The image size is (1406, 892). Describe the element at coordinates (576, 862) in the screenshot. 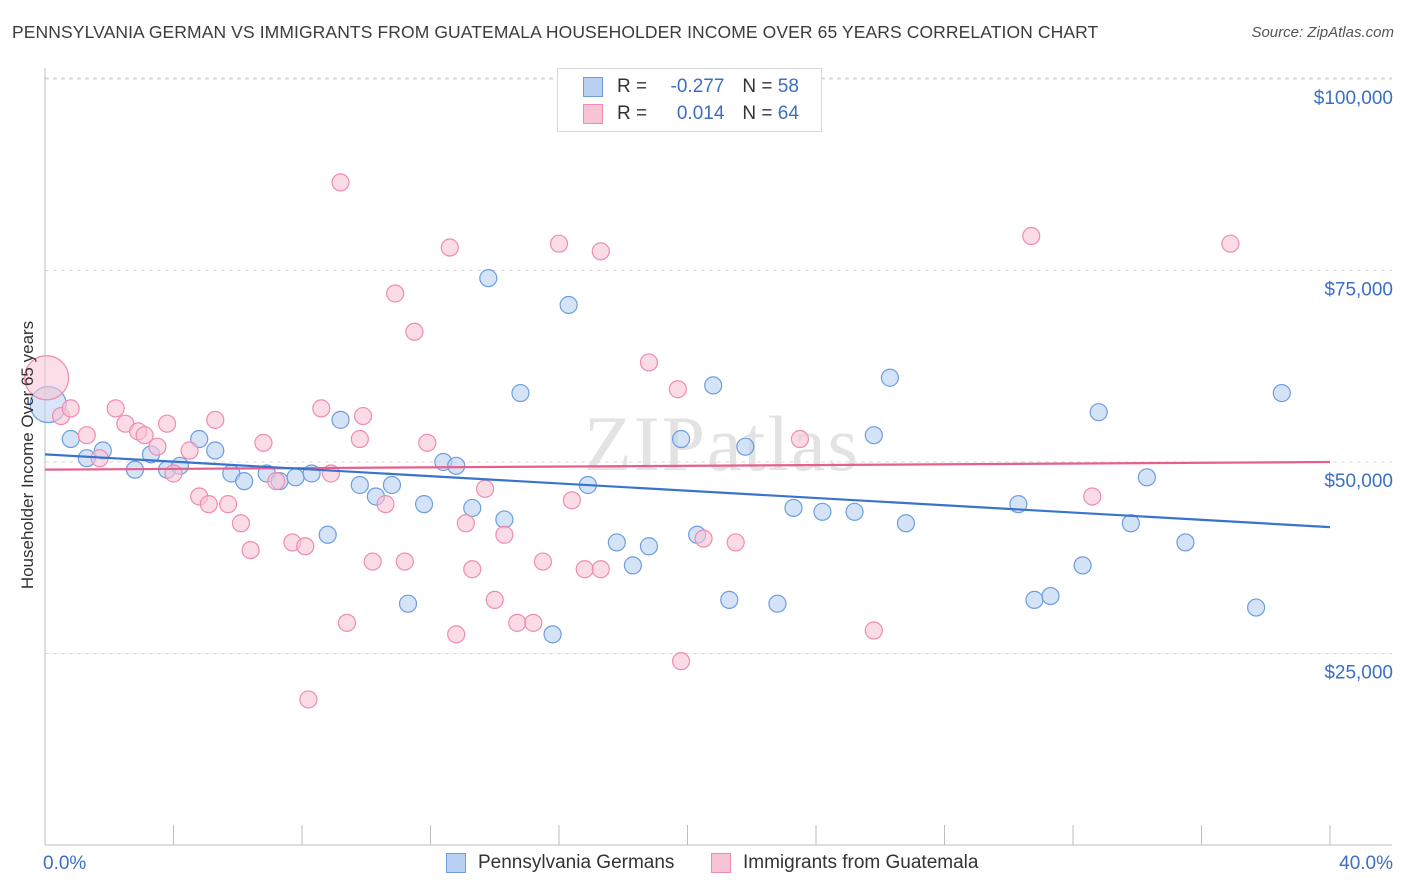

I see `legend-label: Pennsylvania Germans` at that location.